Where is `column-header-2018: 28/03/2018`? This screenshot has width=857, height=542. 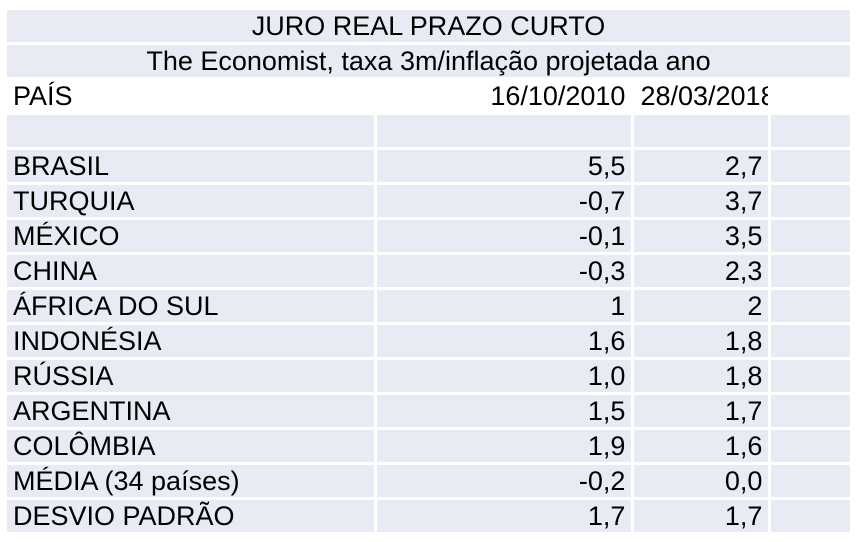 column-header-2018: 28/03/2018 is located at coordinates (701, 96).